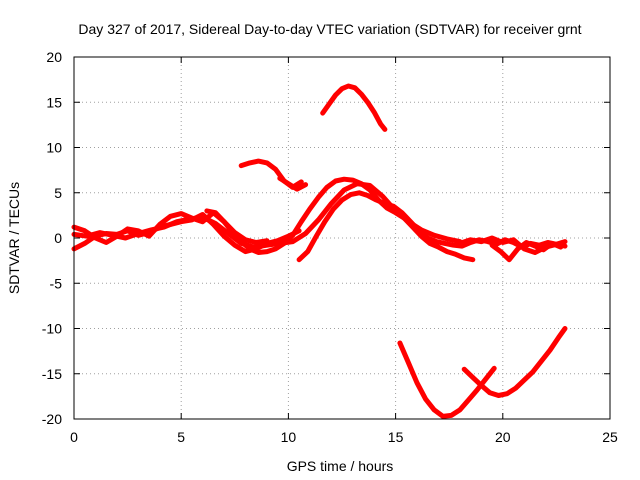  What do you see at coordinates (340, 466) in the screenshot?
I see `x-axis-label: GPS time / hours` at bounding box center [340, 466].